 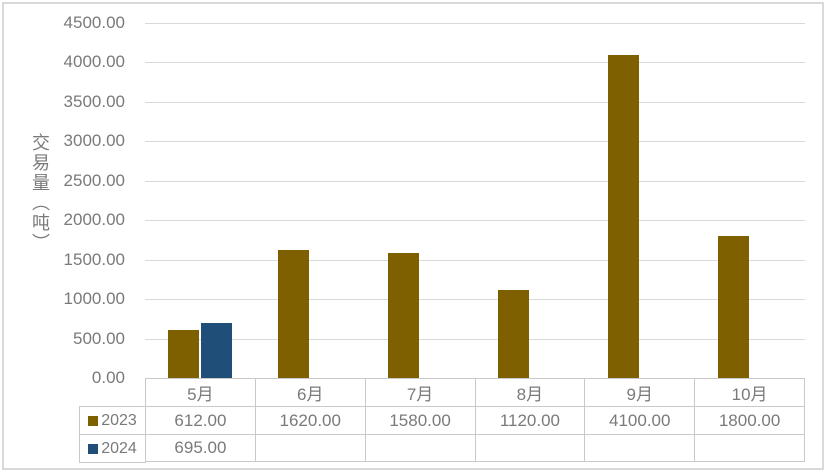 What do you see at coordinates (94, 62) in the screenshot?
I see `y-axis-tick-label: 4000.00` at bounding box center [94, 62].